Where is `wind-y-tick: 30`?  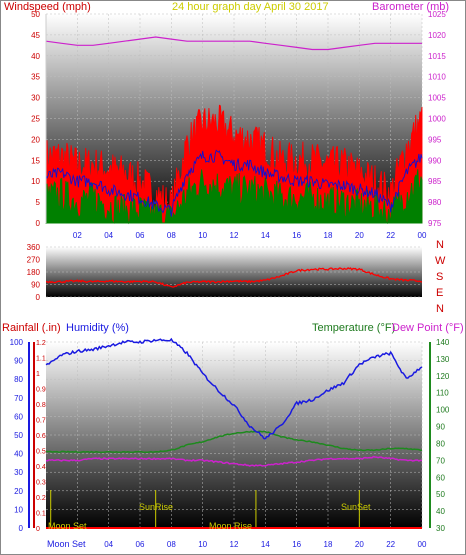 wind-y-tick: 30 is located at coordinates (35, 98).